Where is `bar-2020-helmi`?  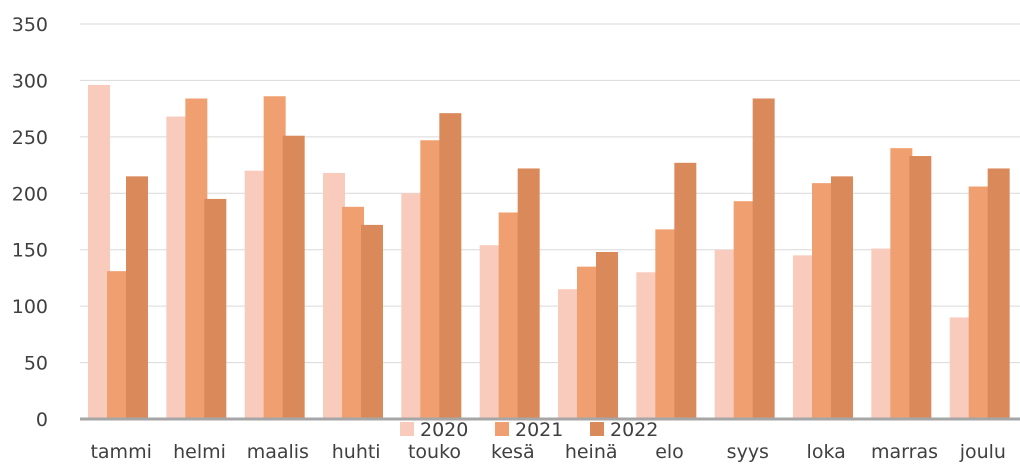 bar-2020-helmi is located at coordinates (177, 268).